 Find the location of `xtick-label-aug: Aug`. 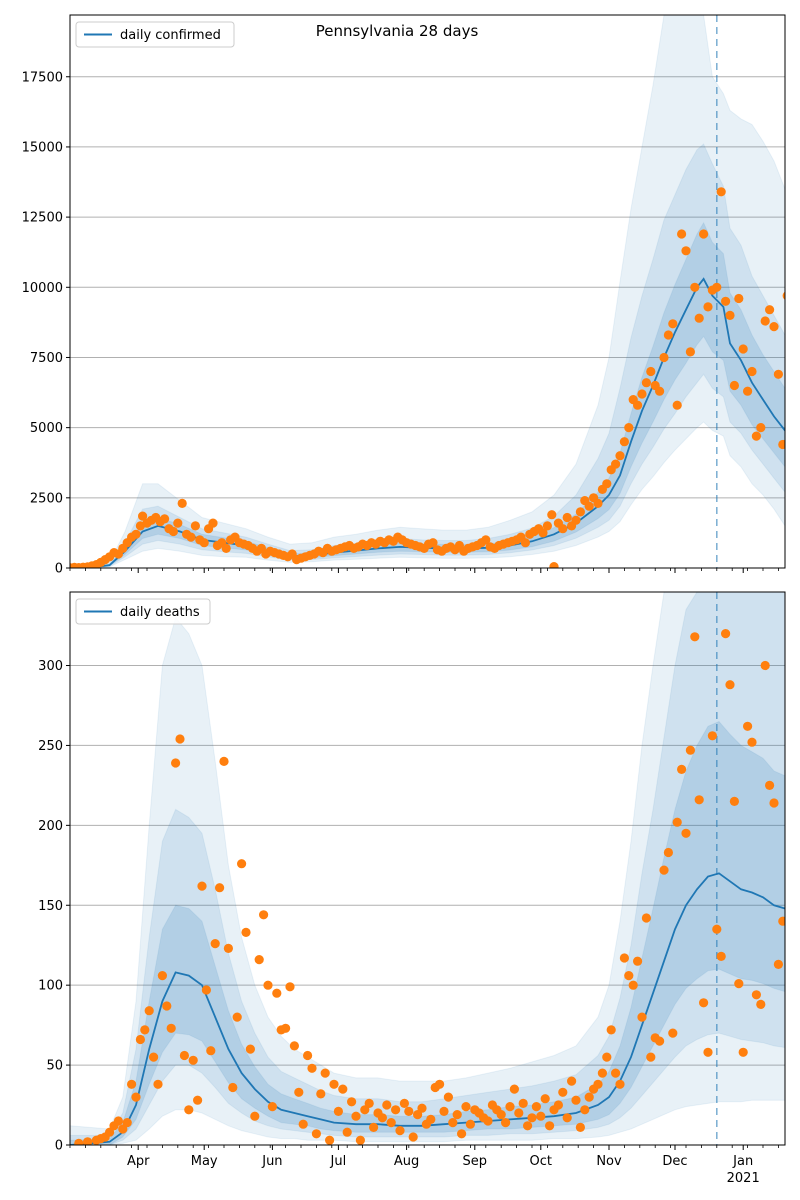

xtick-label-aug: Aug is located at coordinates (406, 1161).